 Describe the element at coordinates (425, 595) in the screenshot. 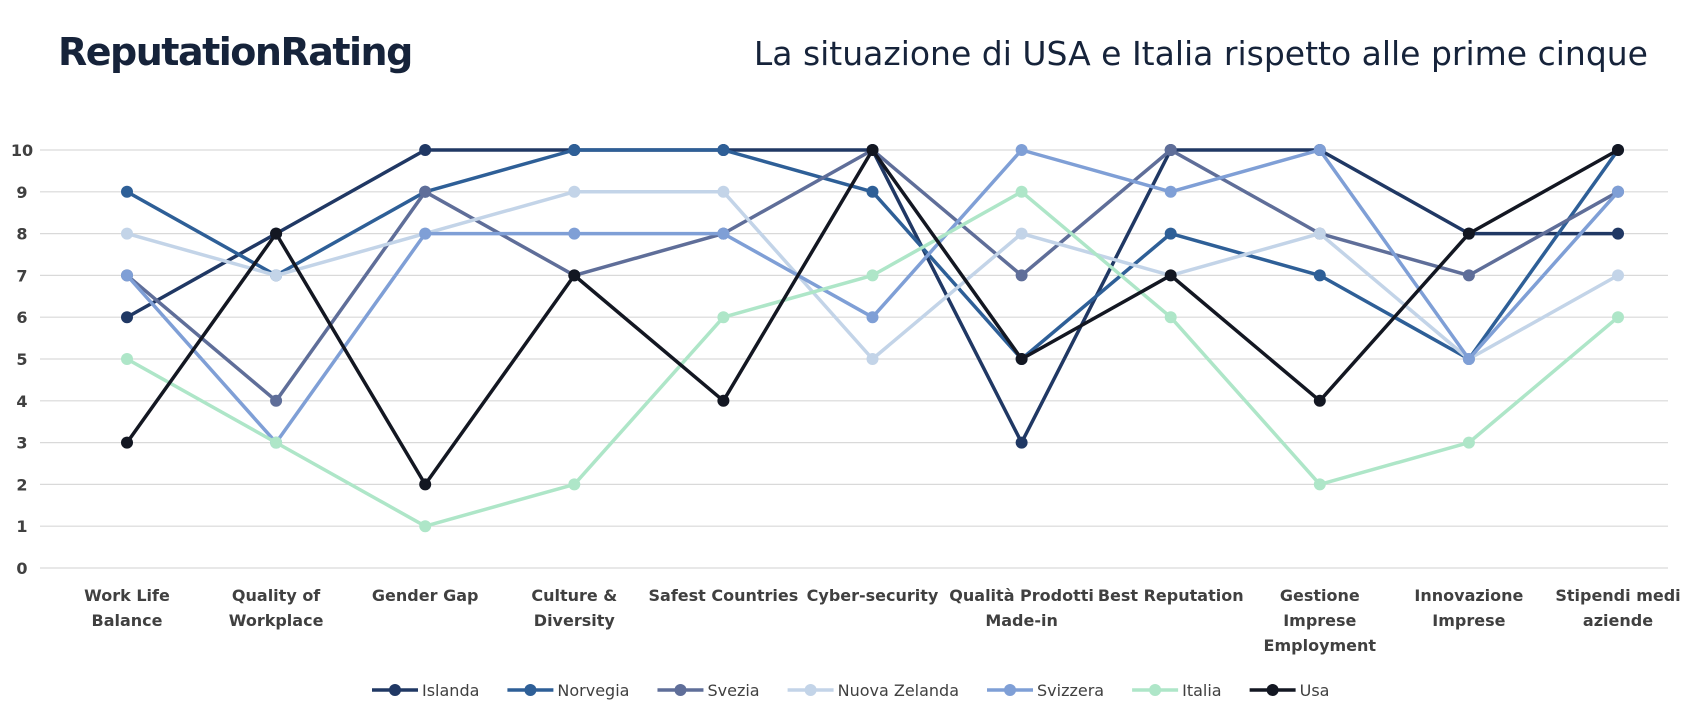

I see `x-category-label: Gender Gap` at that location.